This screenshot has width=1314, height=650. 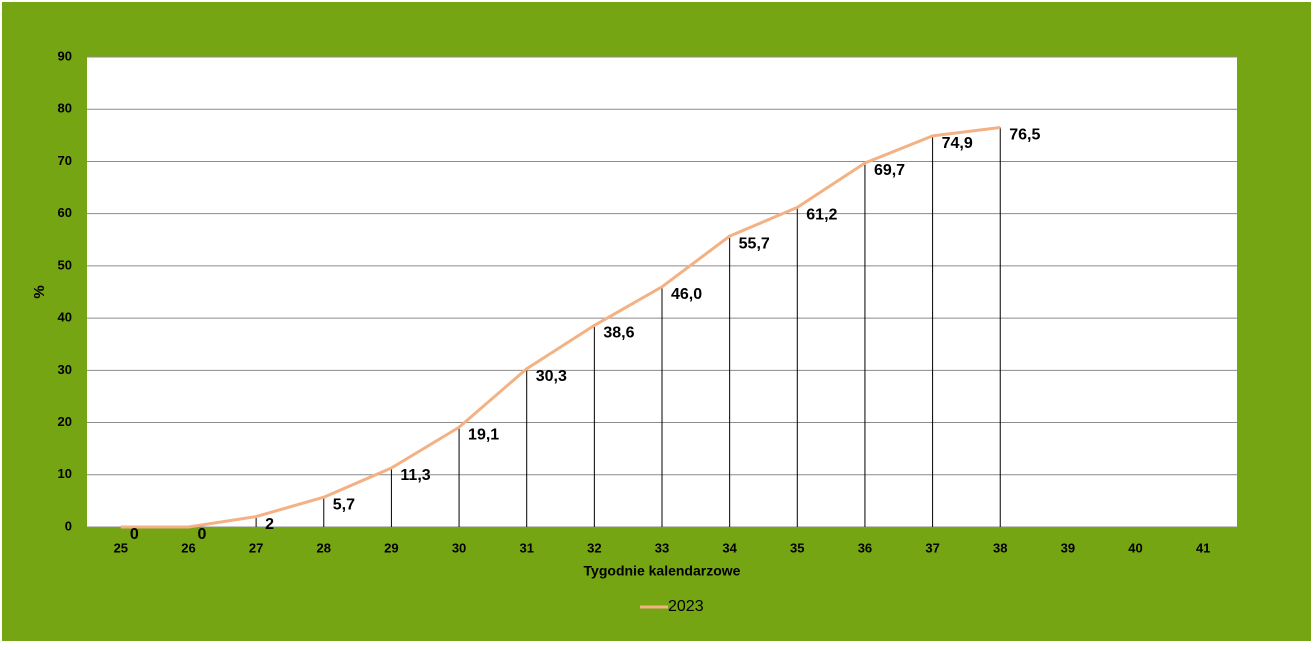 I want to click on x-tick-label: 27, so click(x=256, y=547).